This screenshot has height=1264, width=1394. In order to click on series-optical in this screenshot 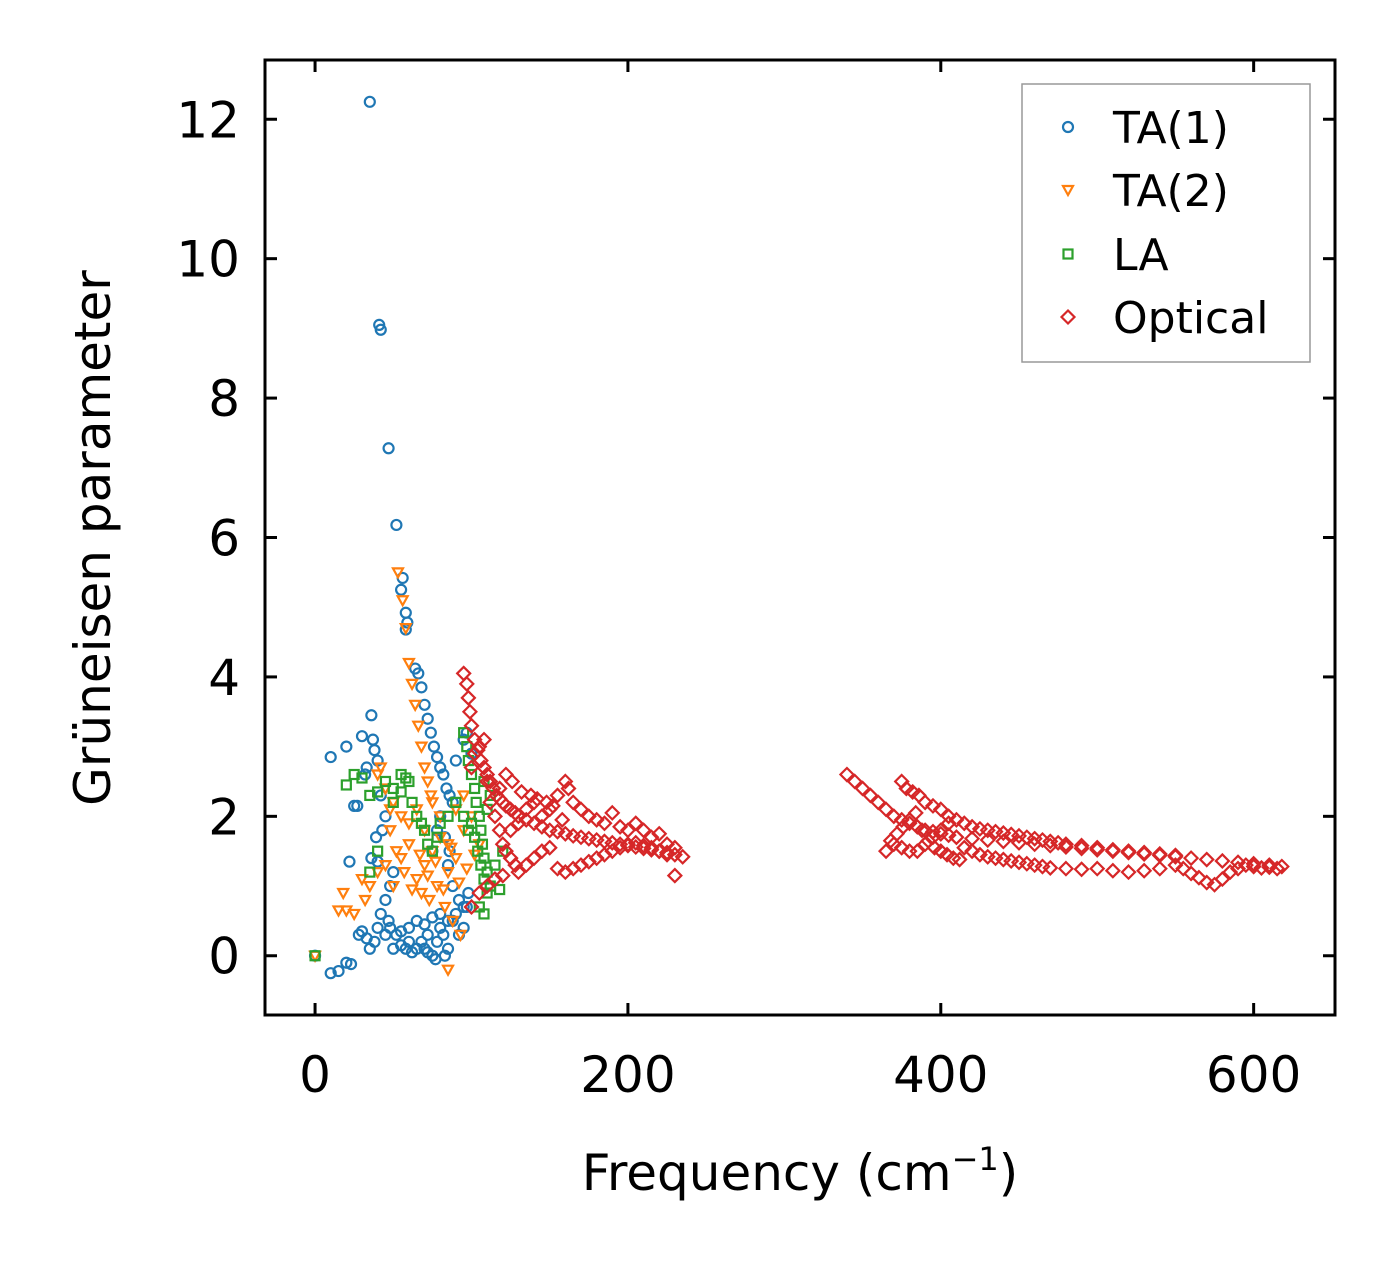, I will do `click(872, 790)`.